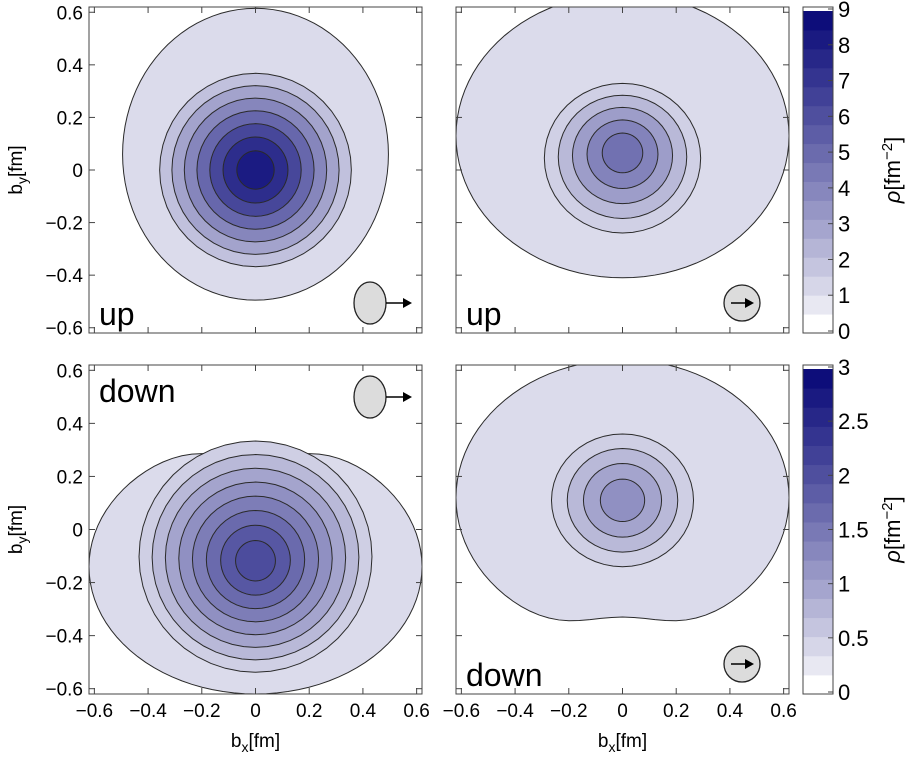  Describe the element at coordinates (853, 638) in the screenshot. I see `colorbar-tick-label: 0.5` at that location.